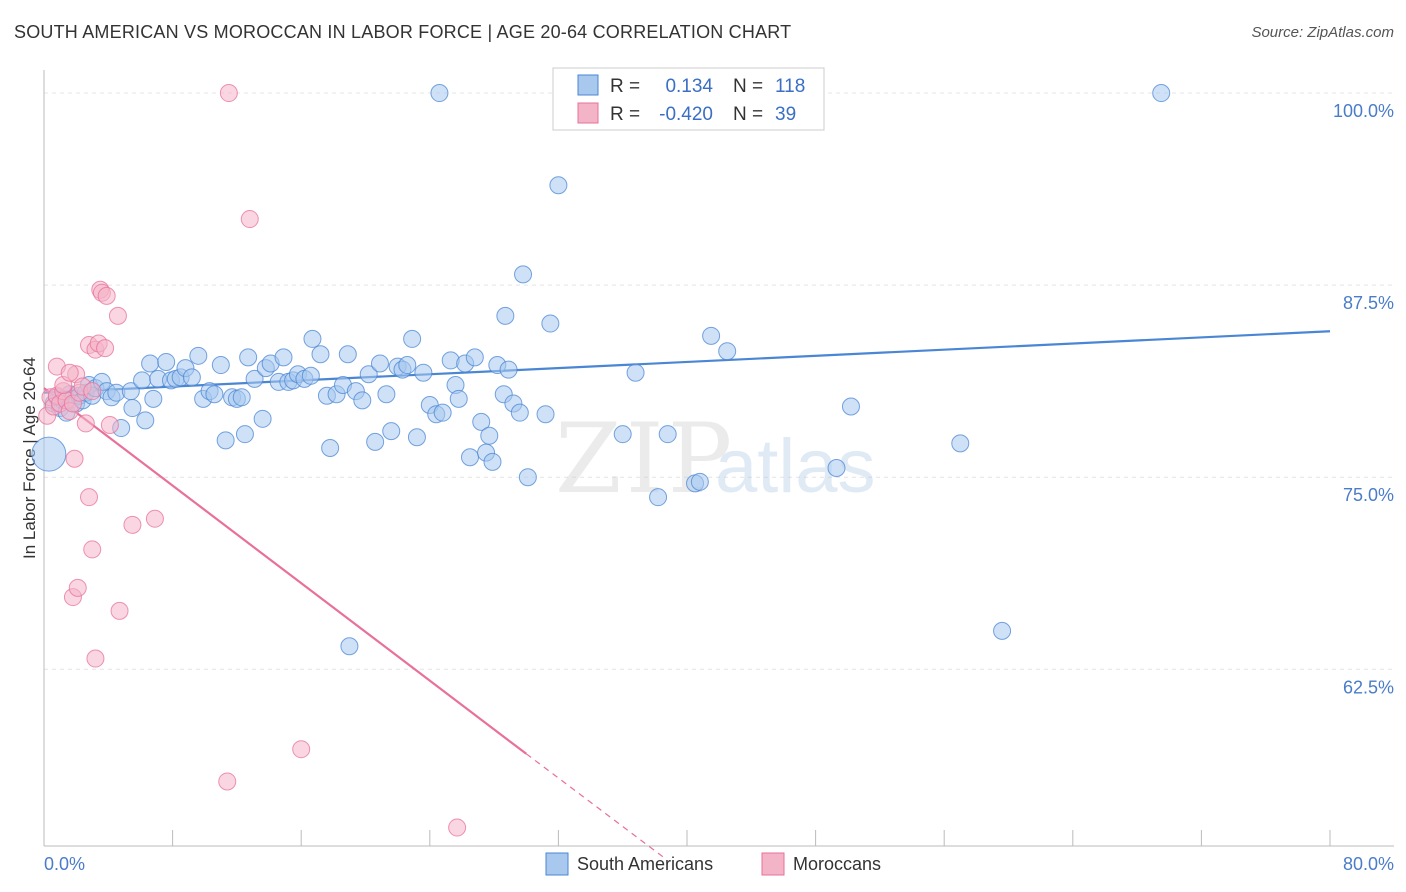  Describe the element at coordinates (1368, 687) in the screenshot. I see `y-tick-label: 62.5%` at that location.